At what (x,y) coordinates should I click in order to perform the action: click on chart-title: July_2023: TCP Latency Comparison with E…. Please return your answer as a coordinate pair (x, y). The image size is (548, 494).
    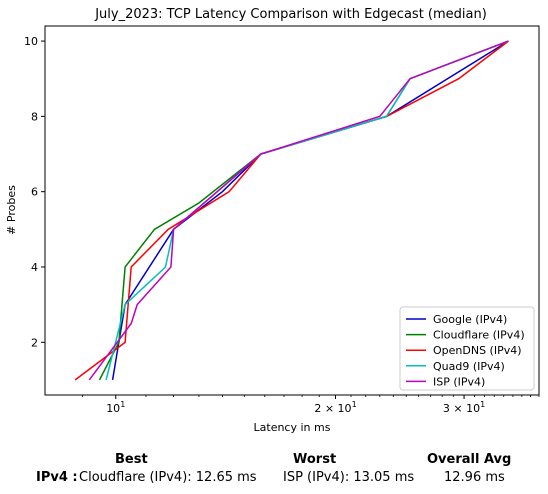
    Looking at the image, I should click on (290, 14).